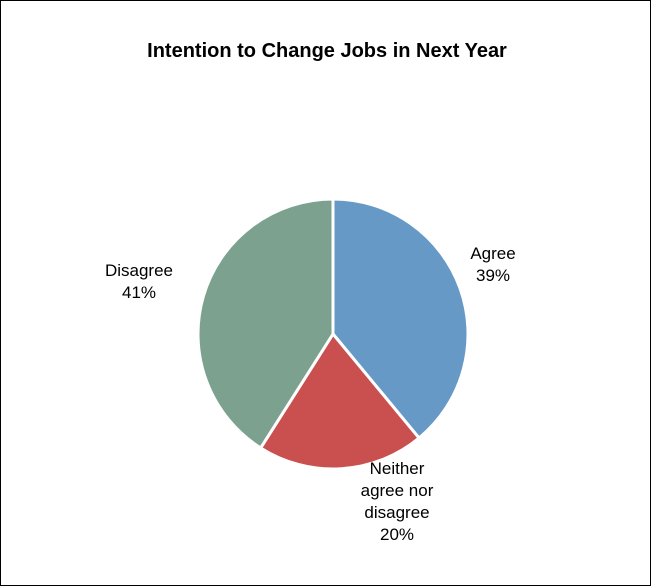  I want to click on slice-label-neither-agree-nor-disagree: Neither agree nor disagree 20%, so click(397, 501).